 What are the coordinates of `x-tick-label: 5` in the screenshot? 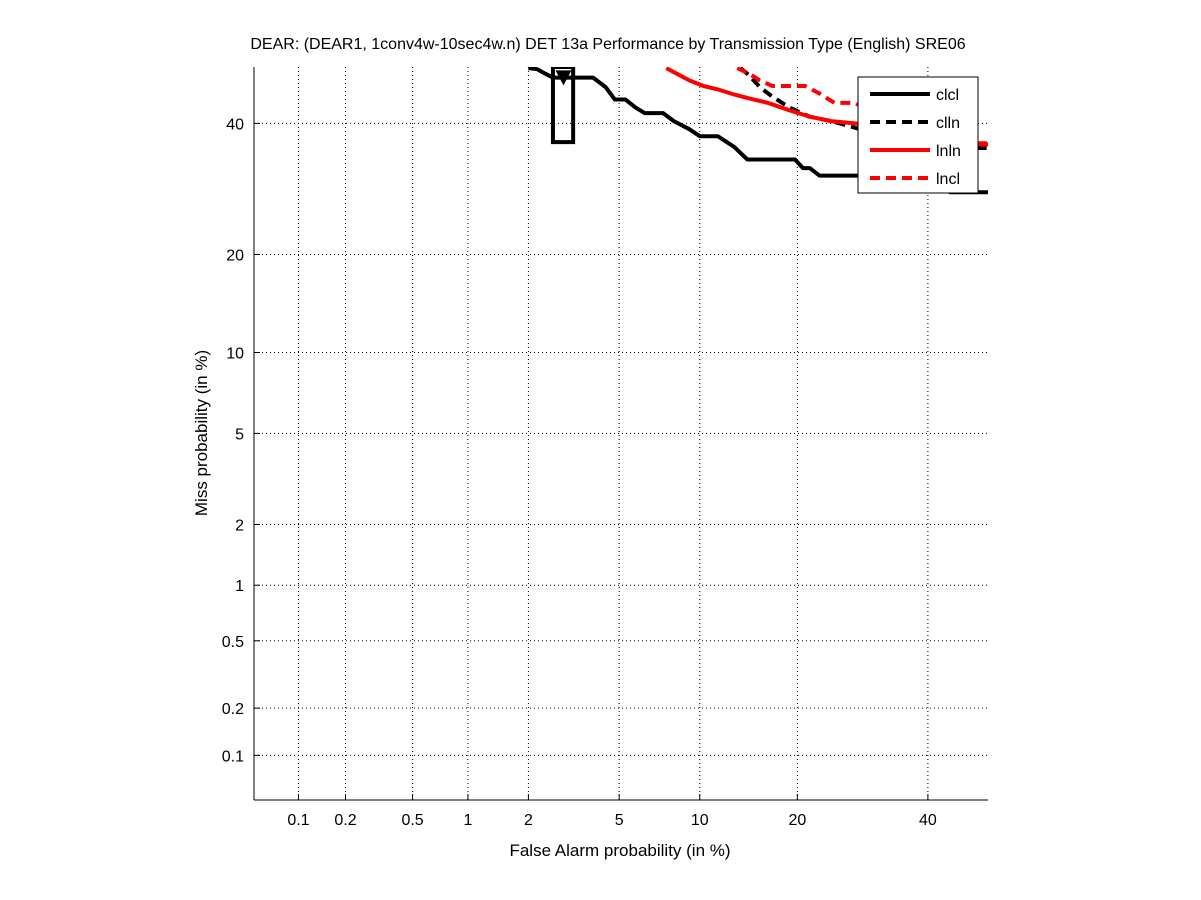 It's located at (619, 820).